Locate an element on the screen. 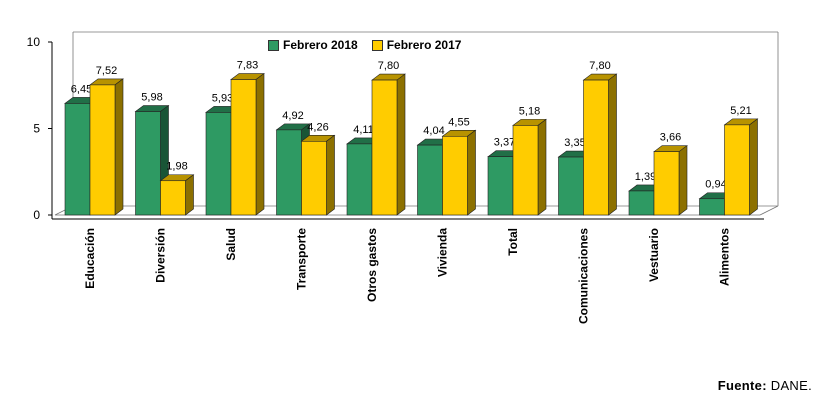  x-tick-label: Transporte is located at coordinates (302, 259).